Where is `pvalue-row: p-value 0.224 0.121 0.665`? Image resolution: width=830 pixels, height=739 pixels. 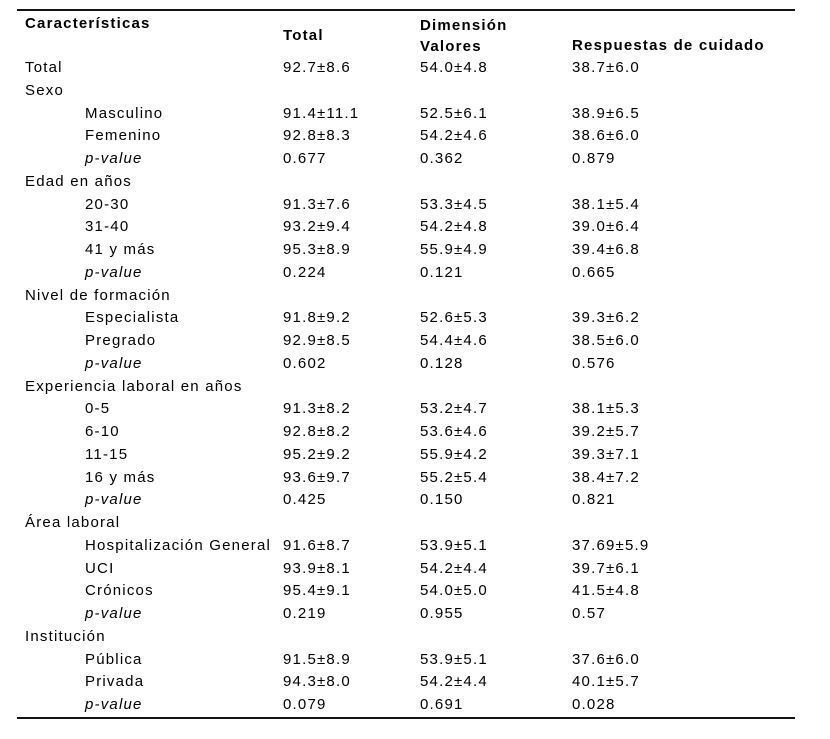
pvalue-row: p-value 0.224 0.121 0.665 is located at coordinates (406, 273).